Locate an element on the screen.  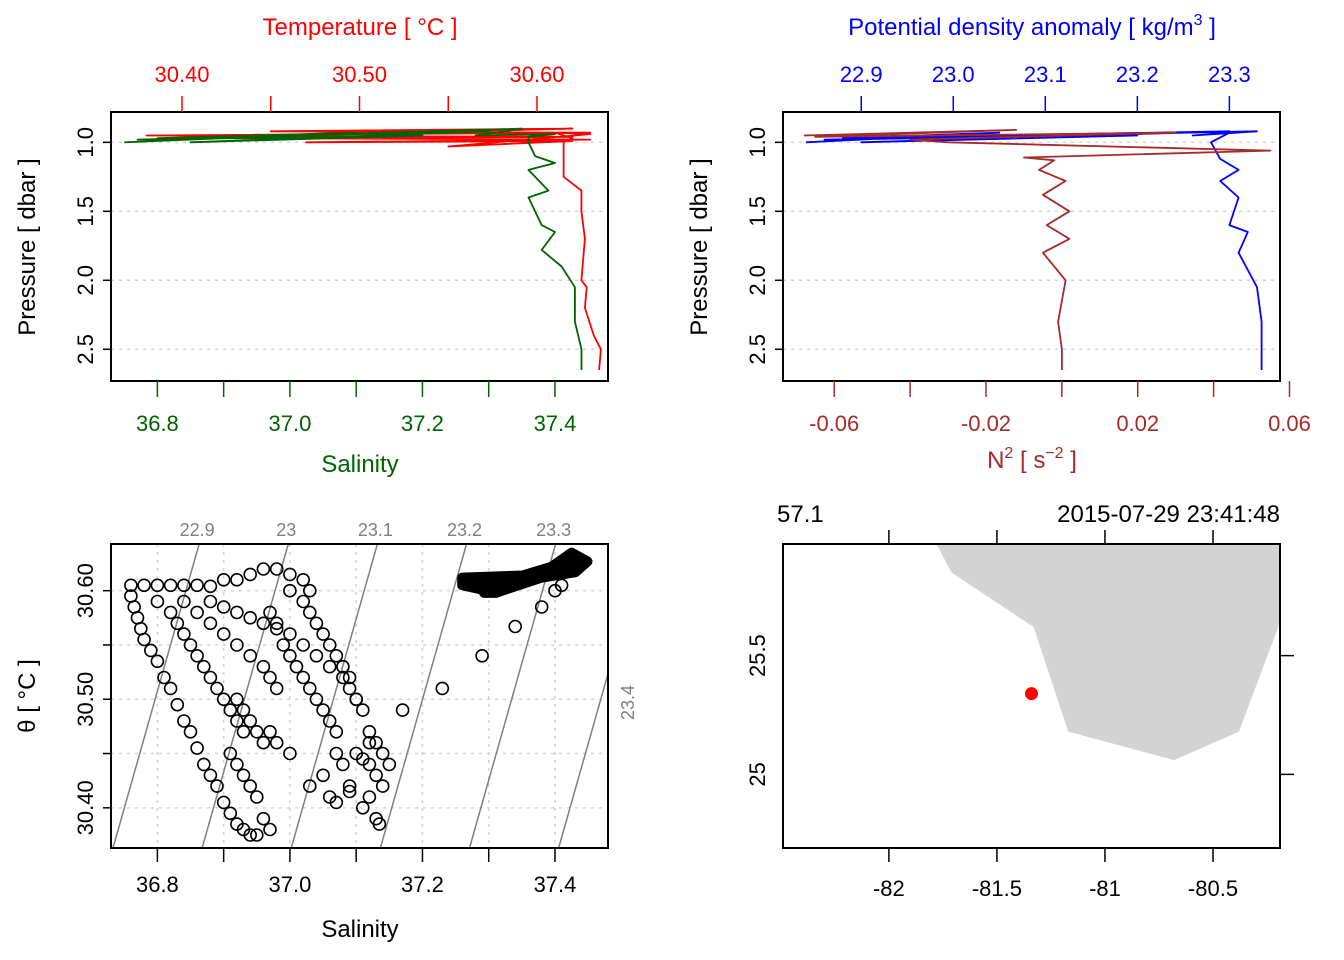
isopycnal-label: 22.9 is located at coordinates (197, 530).